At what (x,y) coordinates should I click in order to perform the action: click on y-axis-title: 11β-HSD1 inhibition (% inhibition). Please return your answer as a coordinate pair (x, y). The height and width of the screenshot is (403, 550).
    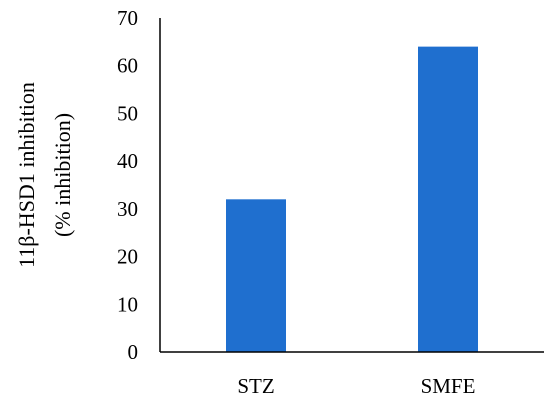
    Looking at the image, I should click on (44, 175).